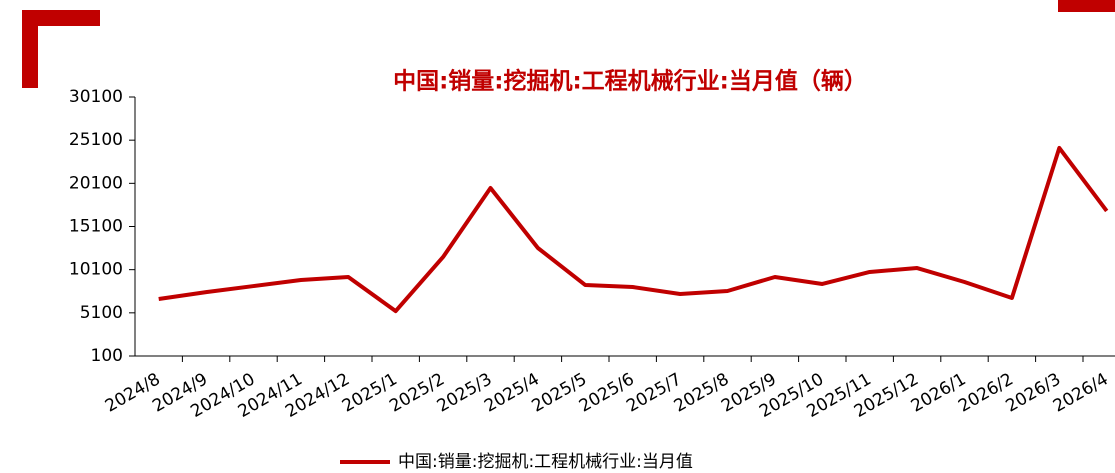  What do you see at coordinates (96, 97) in the screenshot?
I see `y-tick-label: 30100` at bounding box center [96, 97].